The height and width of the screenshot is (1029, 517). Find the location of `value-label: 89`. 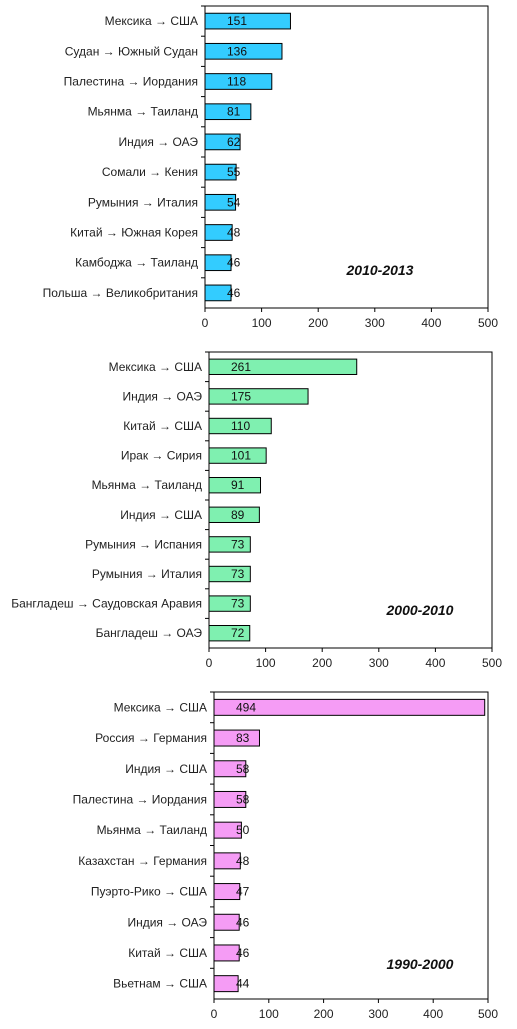

value-label: 89 is located at coordinates (238, 515).